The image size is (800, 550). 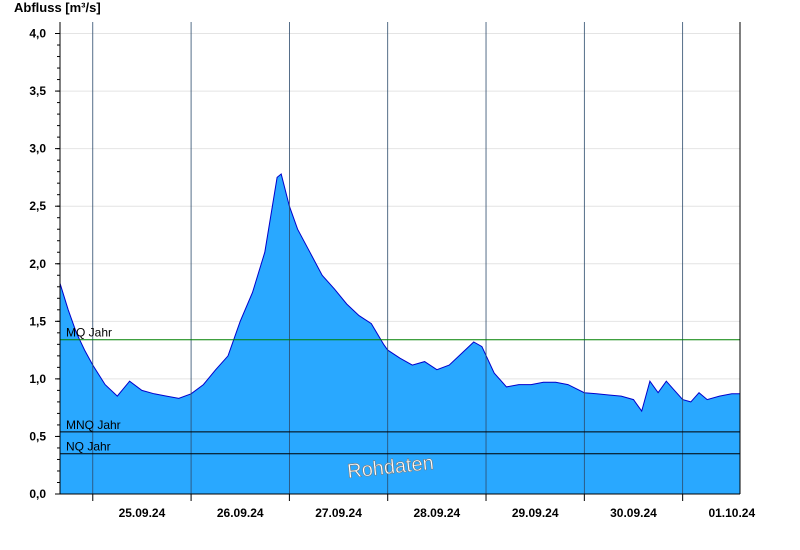 I want to click on y-tick-label: 2,0, so click(x=37, y=264).